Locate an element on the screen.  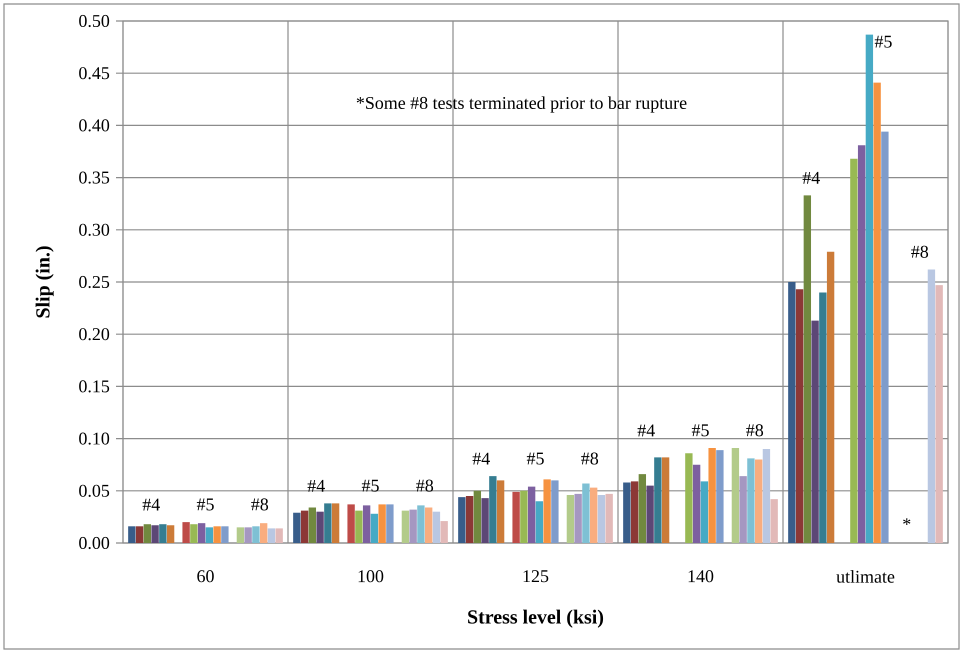
y-tick-label: 0.00 is located at coordinates (94, 543).